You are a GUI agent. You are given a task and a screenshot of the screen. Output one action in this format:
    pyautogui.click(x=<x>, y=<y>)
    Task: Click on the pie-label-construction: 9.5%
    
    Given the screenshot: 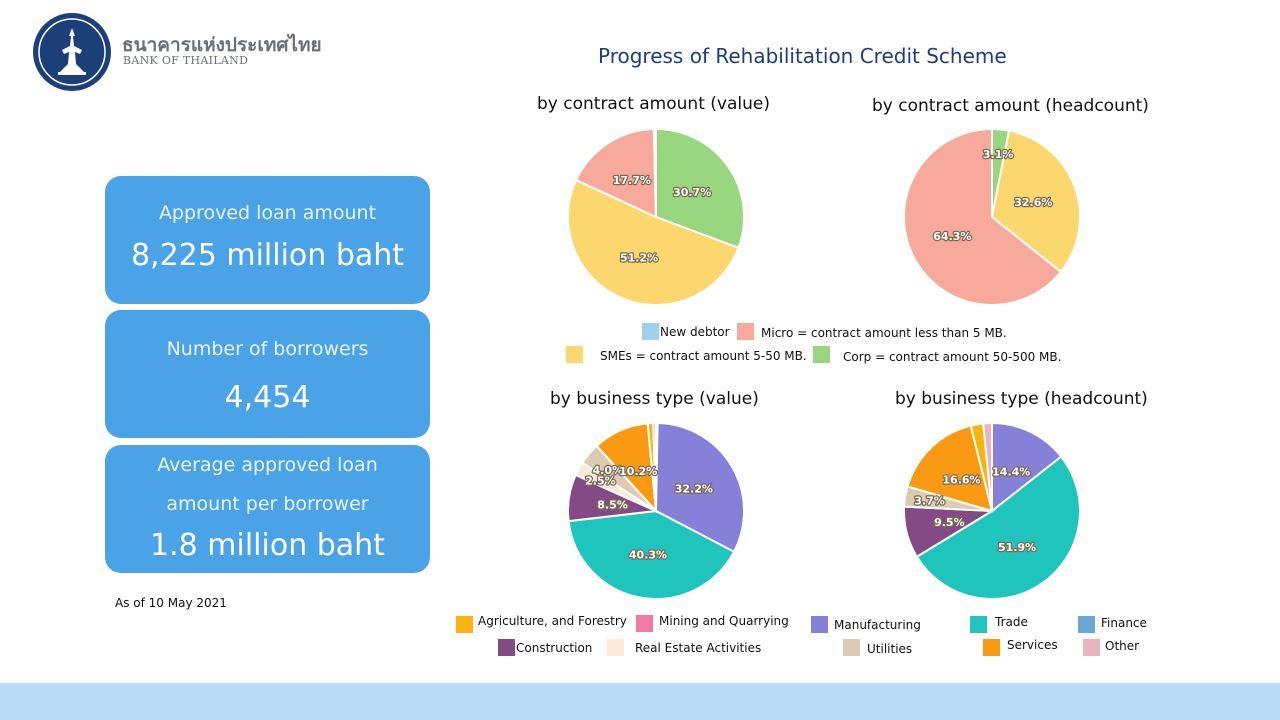 What is the action you would take?
    pyautogui.click(x=949, y=522)
    